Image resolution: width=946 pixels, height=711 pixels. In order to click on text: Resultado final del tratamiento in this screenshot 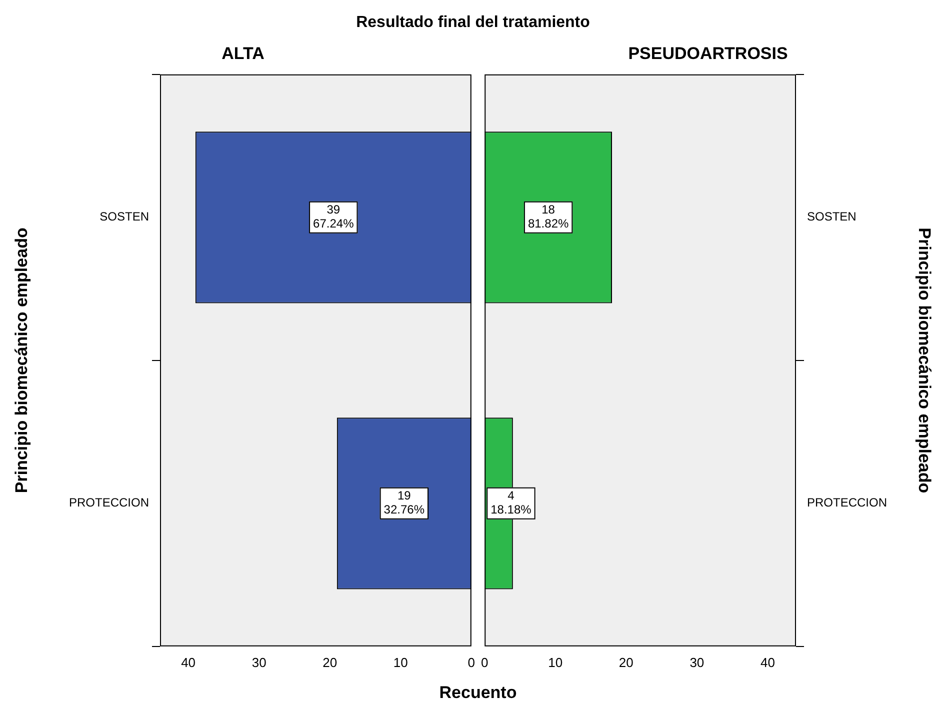, I will do `click(473, 23)`.